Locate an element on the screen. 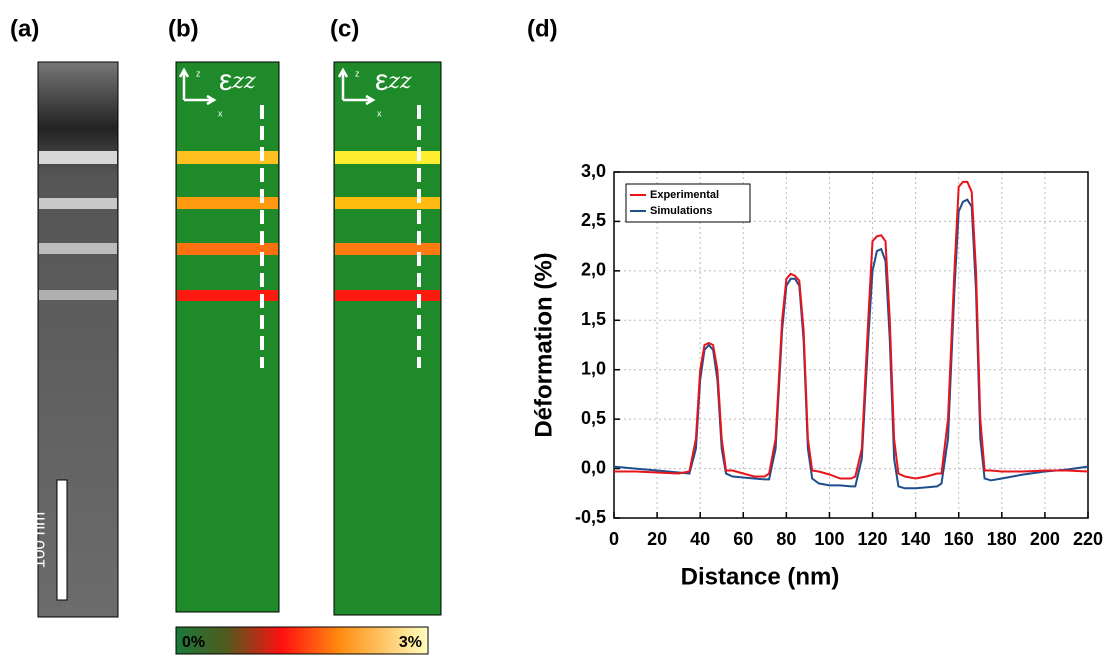  x-axis-label: Distance (nm) is located at coordinates (760, 576).